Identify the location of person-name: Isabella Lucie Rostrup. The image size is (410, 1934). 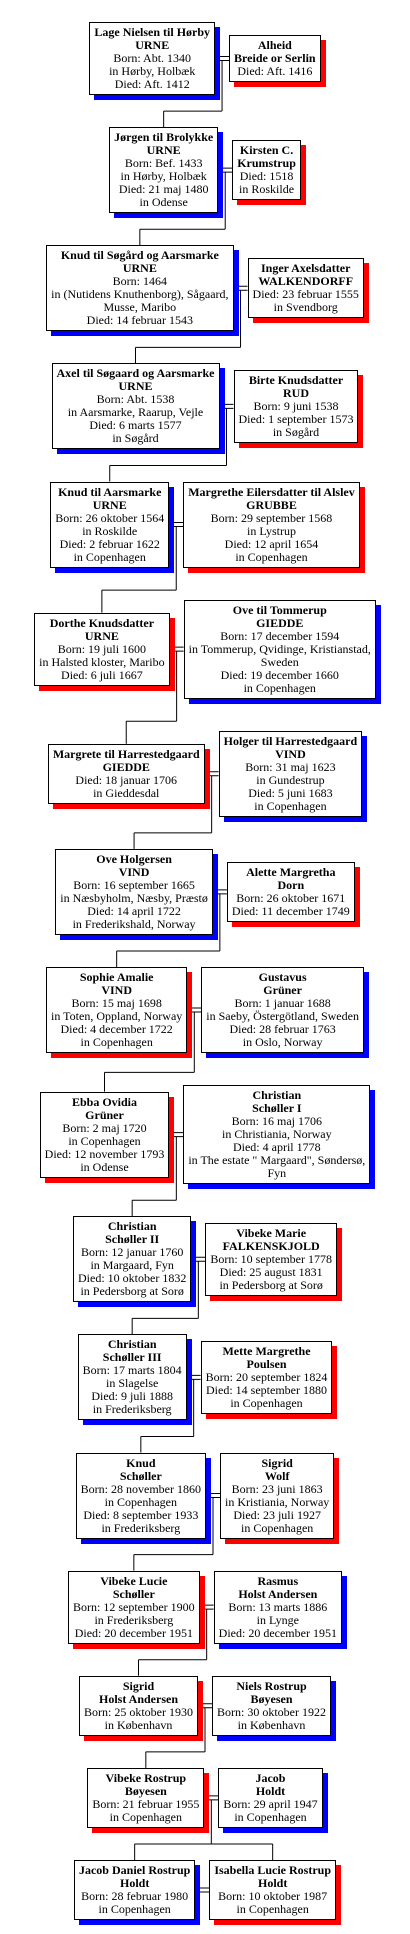
(273, 1870).